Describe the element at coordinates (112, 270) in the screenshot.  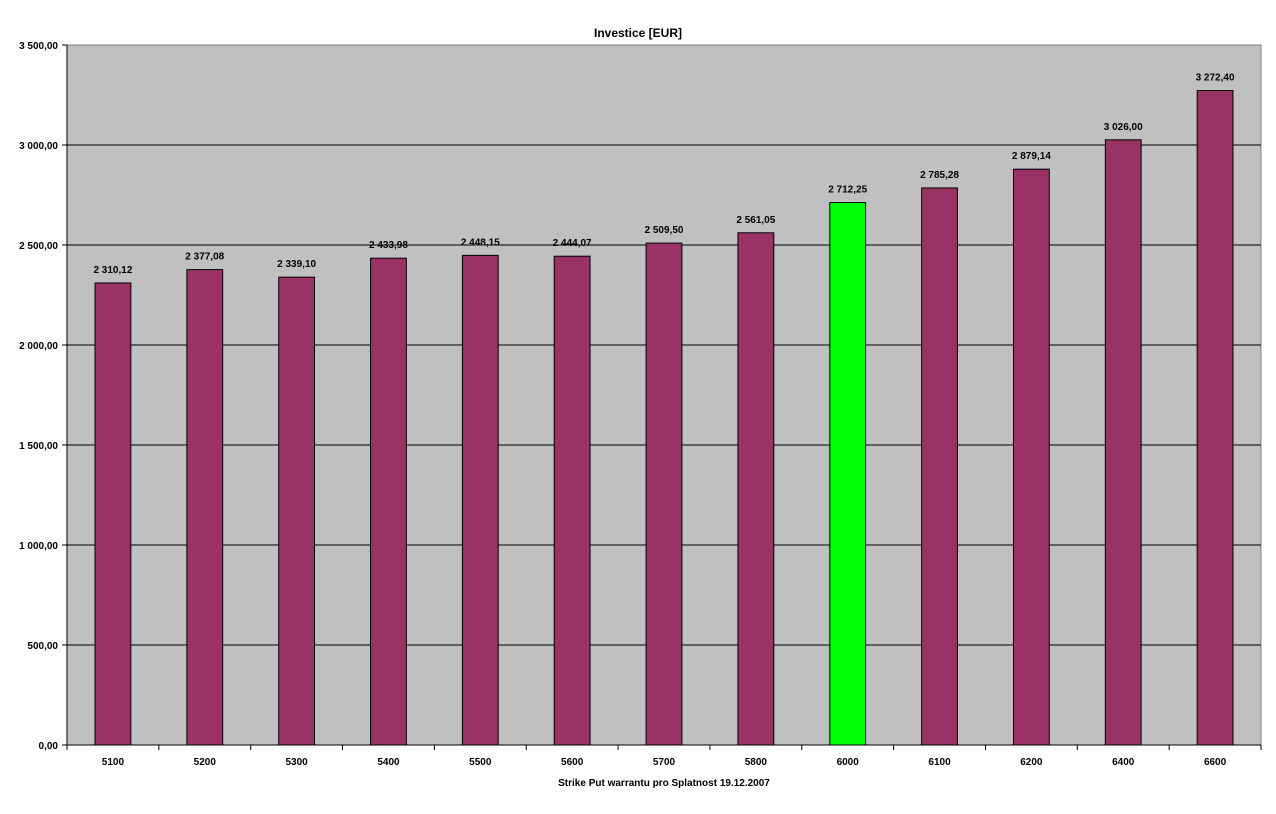
I see `data-label-5100: 2 310,12` at that location.